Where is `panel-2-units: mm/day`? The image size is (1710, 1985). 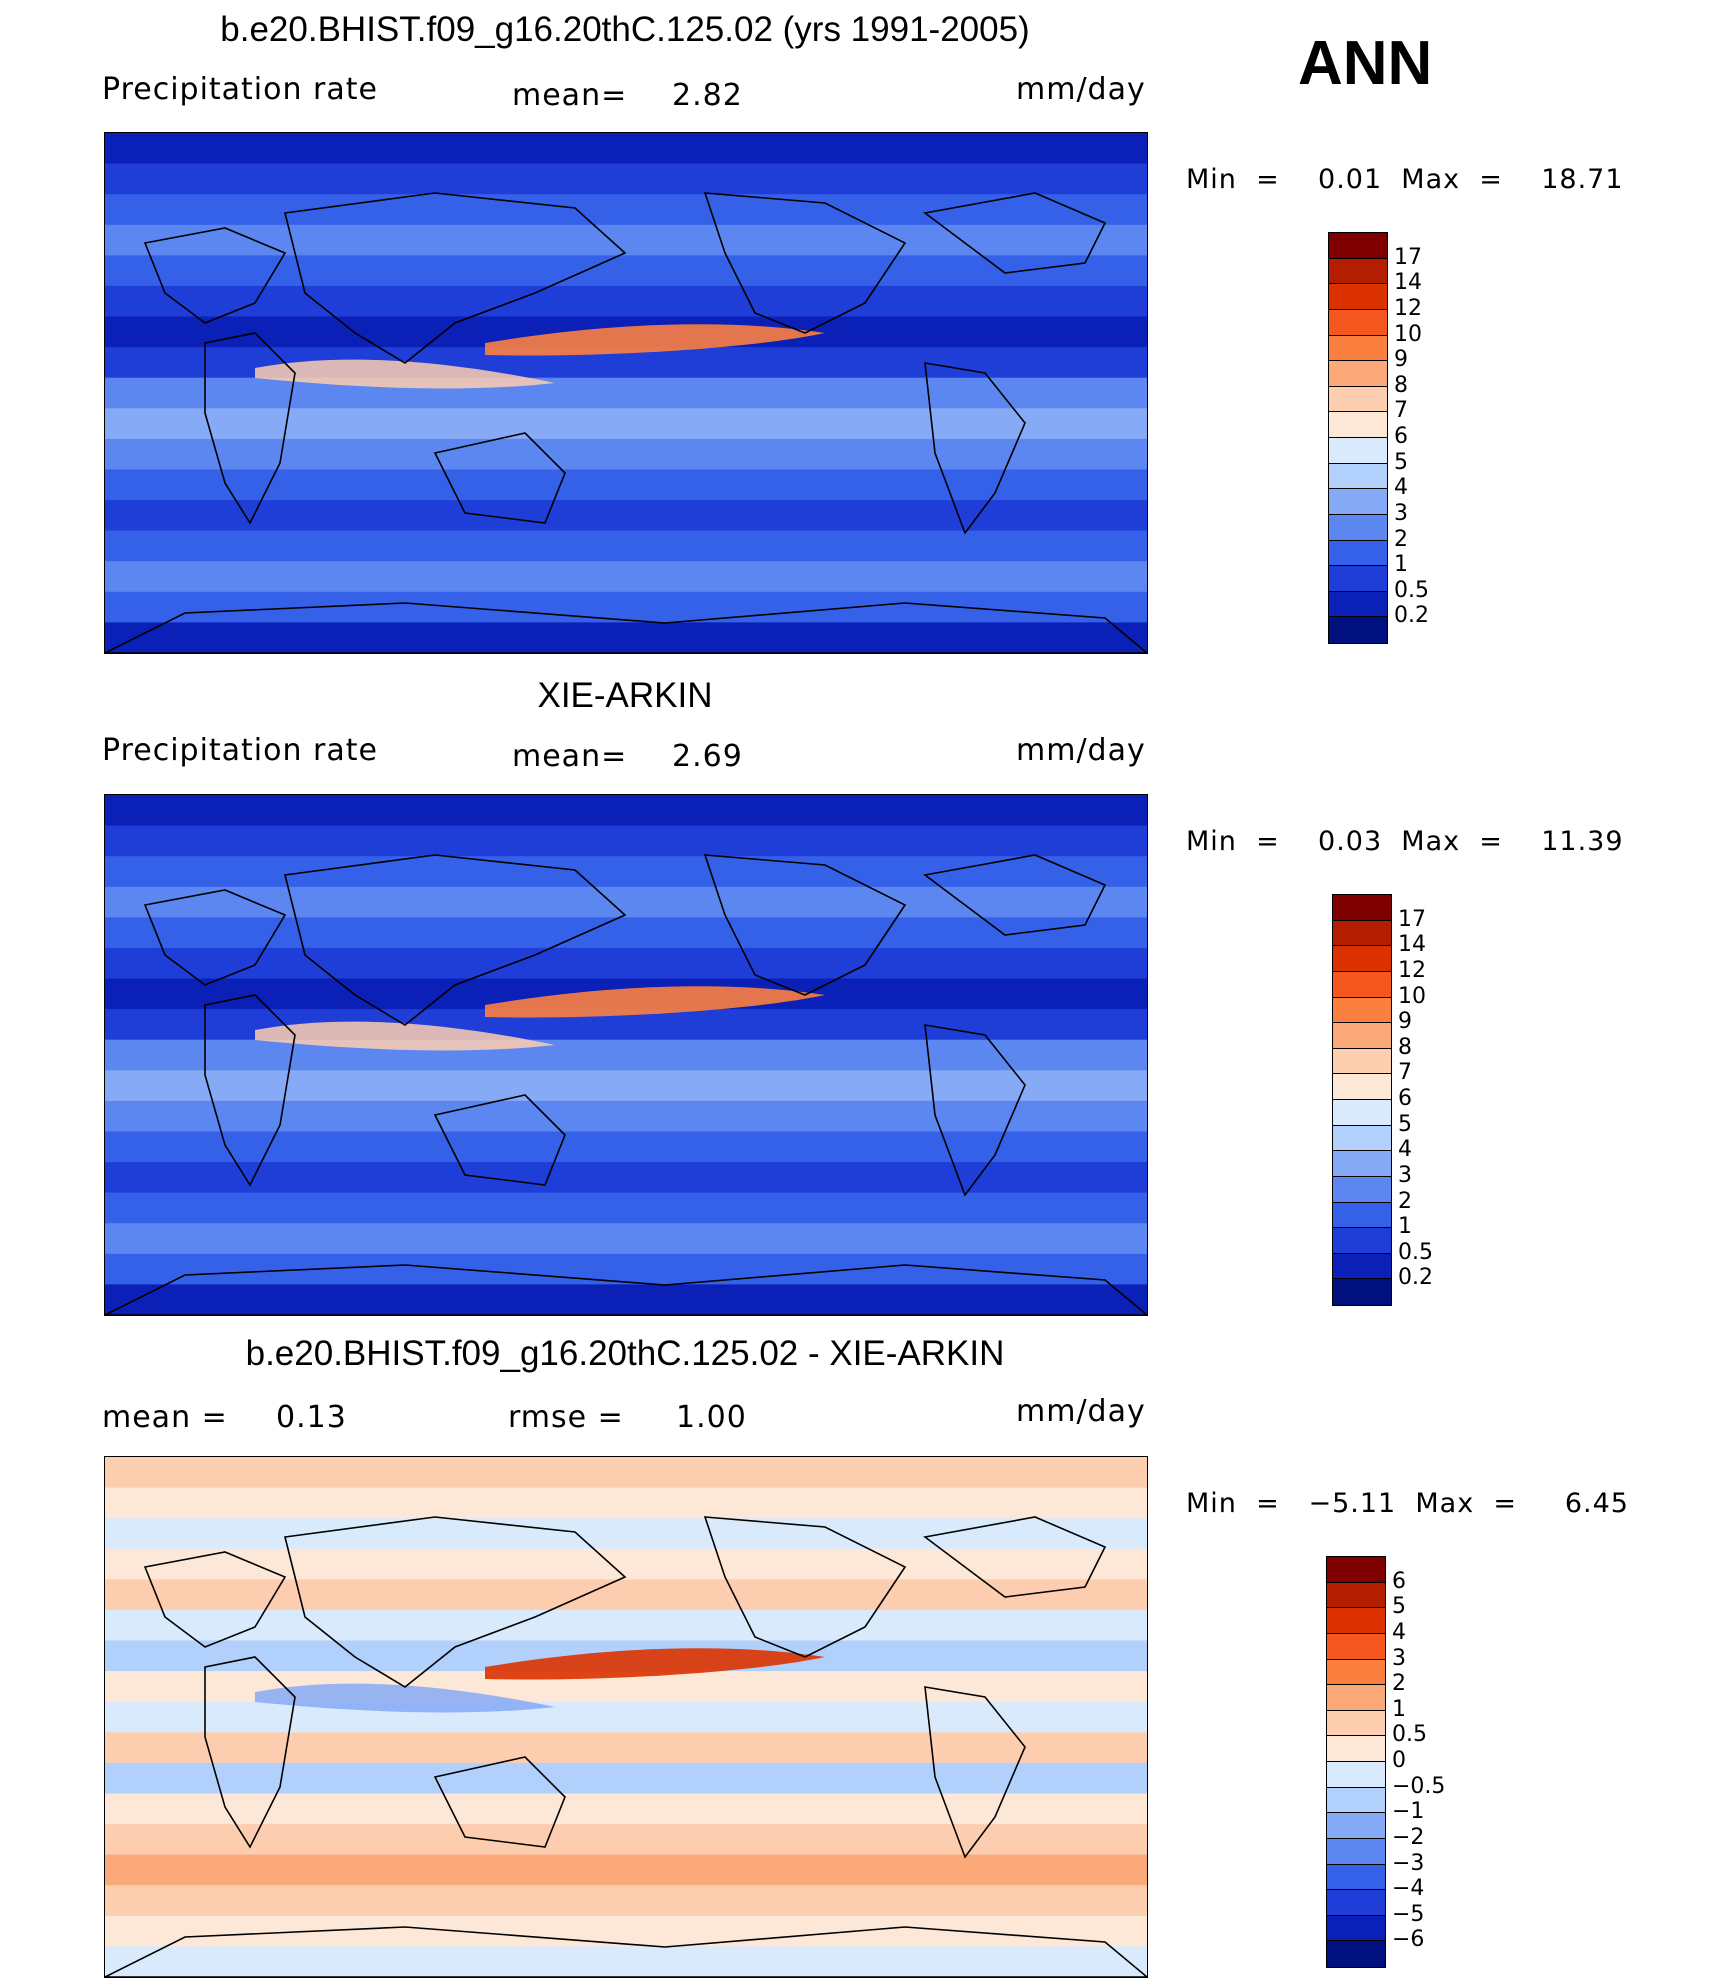
panel-2-units: mm/day is located at coordinates (1081, 750).